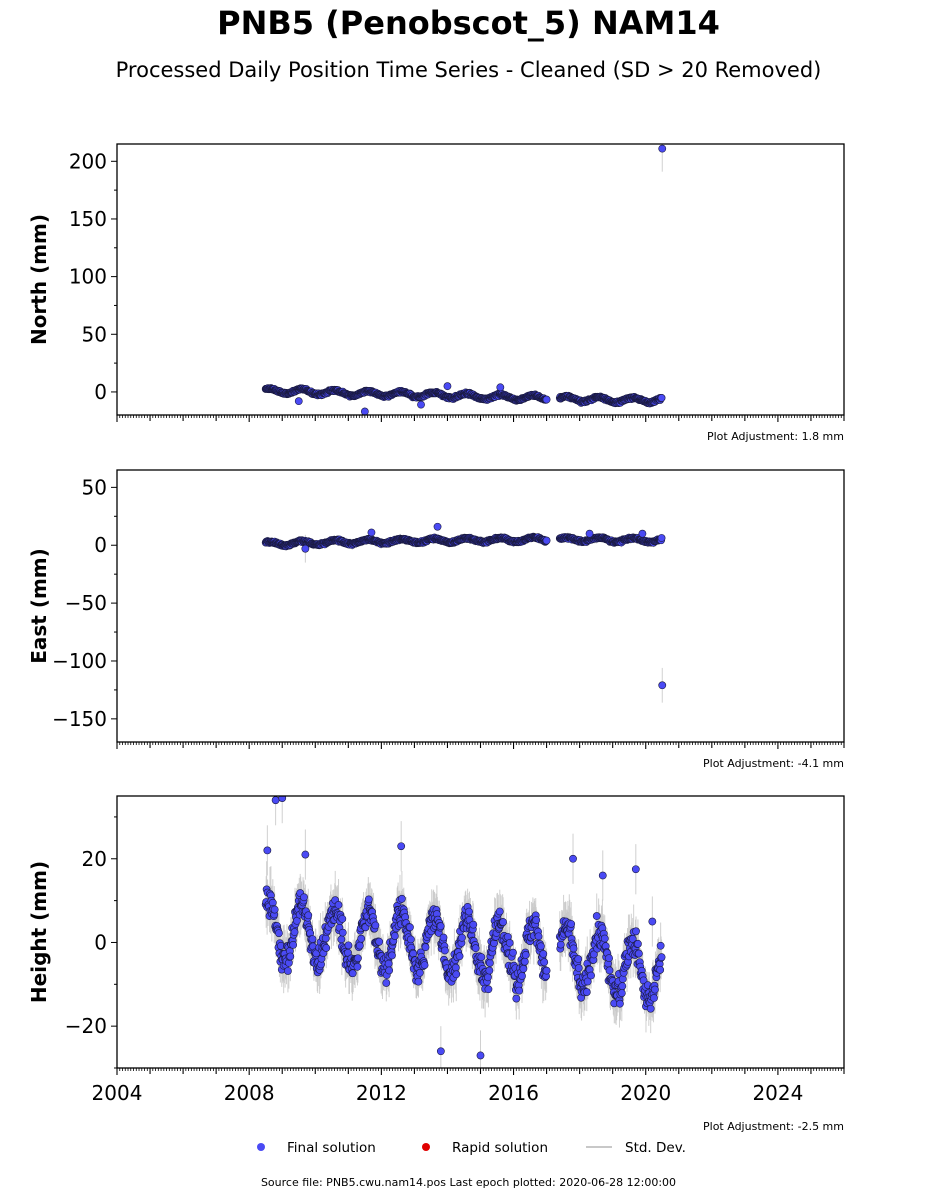  Describe the element at coordinates (468, 23) in the screenshot. I see `figure-title: PNB5 (Penobscot_5) NAM14` at that location.